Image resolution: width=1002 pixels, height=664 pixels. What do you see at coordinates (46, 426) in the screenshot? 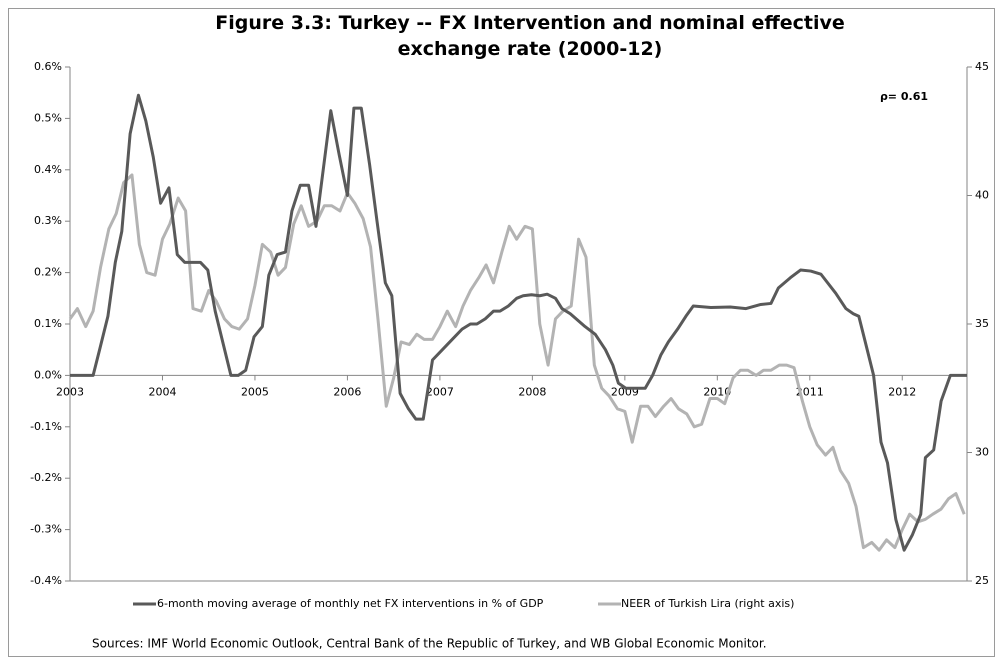
I see `y-tick-label: -0.1%` at bounding box center [46, 426].